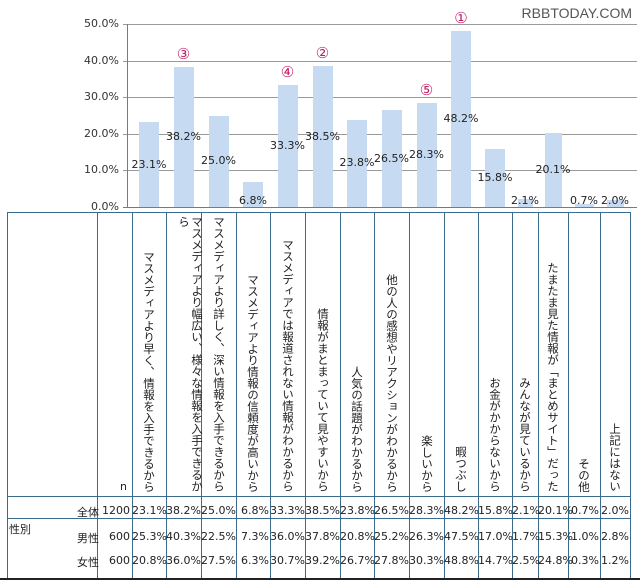 The height and width of the screenshot is (583, 640). Describe the element at coordinates (322, 510) in the screenshot. I see `table-cell: 38.5%` at that location.